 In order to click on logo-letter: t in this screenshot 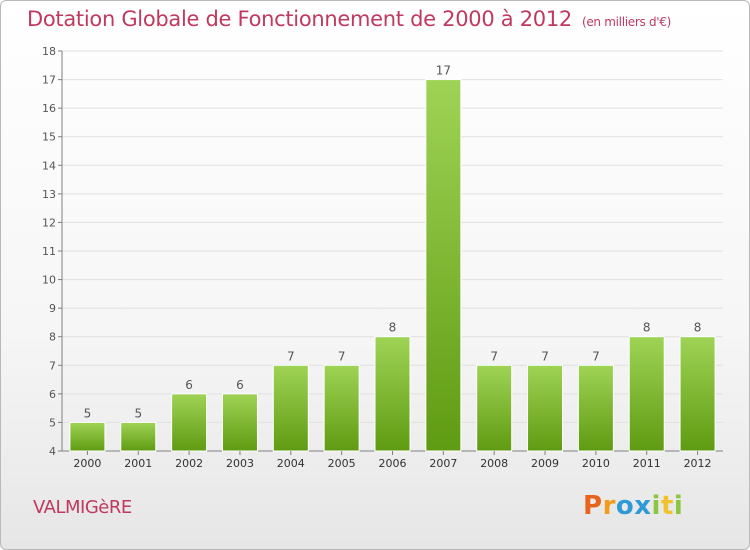, I will do `click(667, 506)`.